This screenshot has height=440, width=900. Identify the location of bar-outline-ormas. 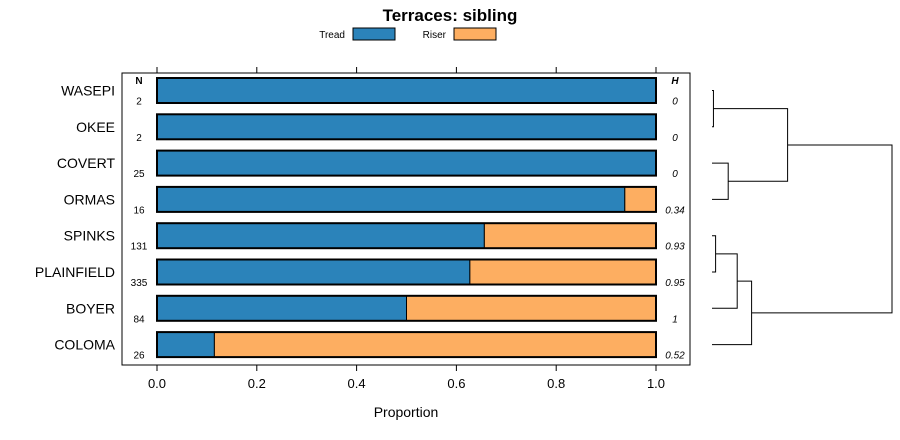
(406, 199).